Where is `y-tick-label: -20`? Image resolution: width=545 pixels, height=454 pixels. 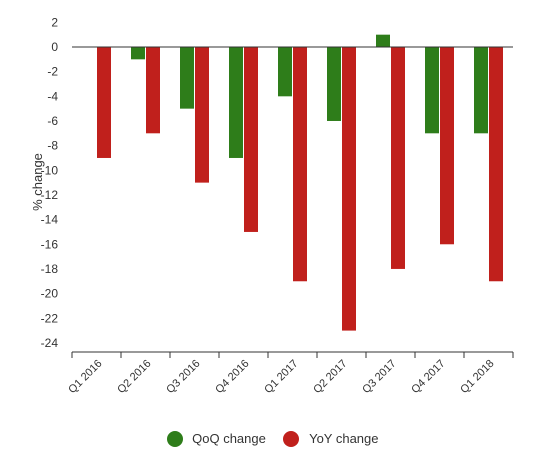 y-tick-label: -20 is located at coordinates (50, 294).